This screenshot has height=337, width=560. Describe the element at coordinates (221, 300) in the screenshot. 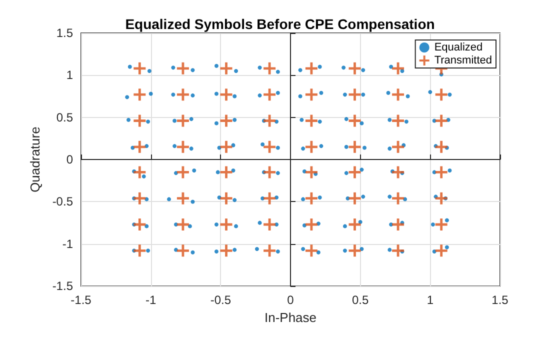

I see `x-tick-label: -0.5` at that location.